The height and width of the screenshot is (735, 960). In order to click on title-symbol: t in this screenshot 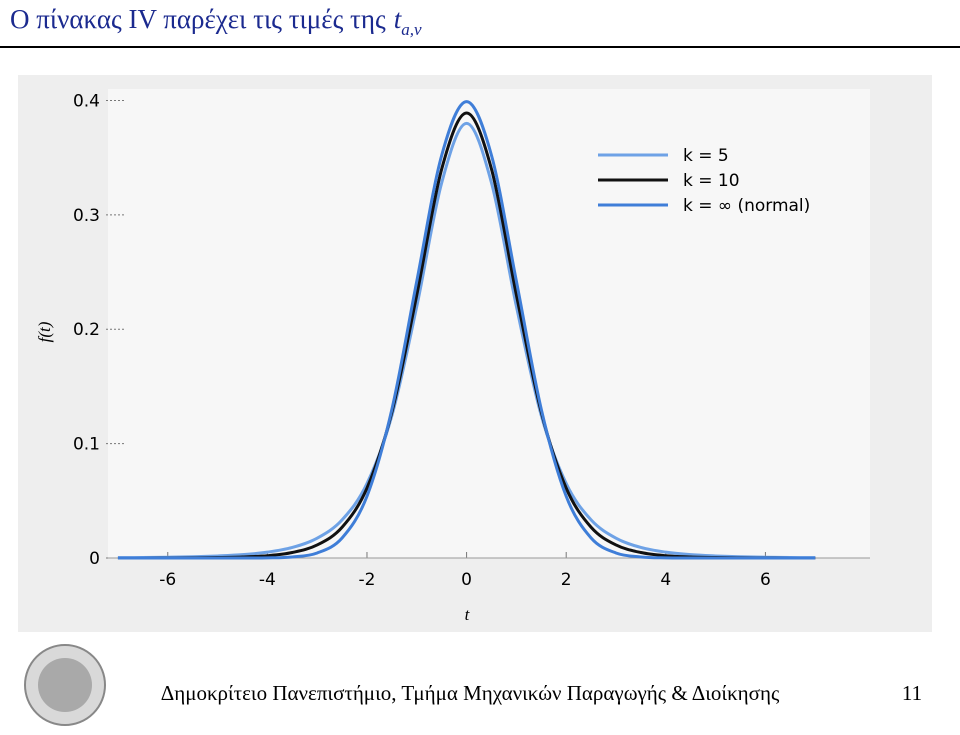, I will do `click(398, 19)`.